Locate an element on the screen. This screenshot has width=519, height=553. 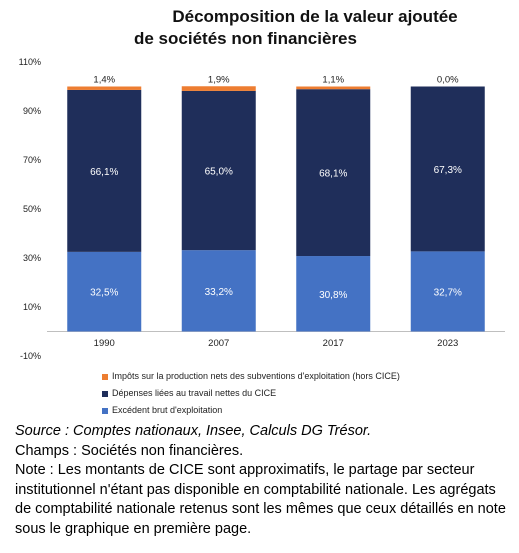
data-label: 33,2% is located at coordinates (219, 292).